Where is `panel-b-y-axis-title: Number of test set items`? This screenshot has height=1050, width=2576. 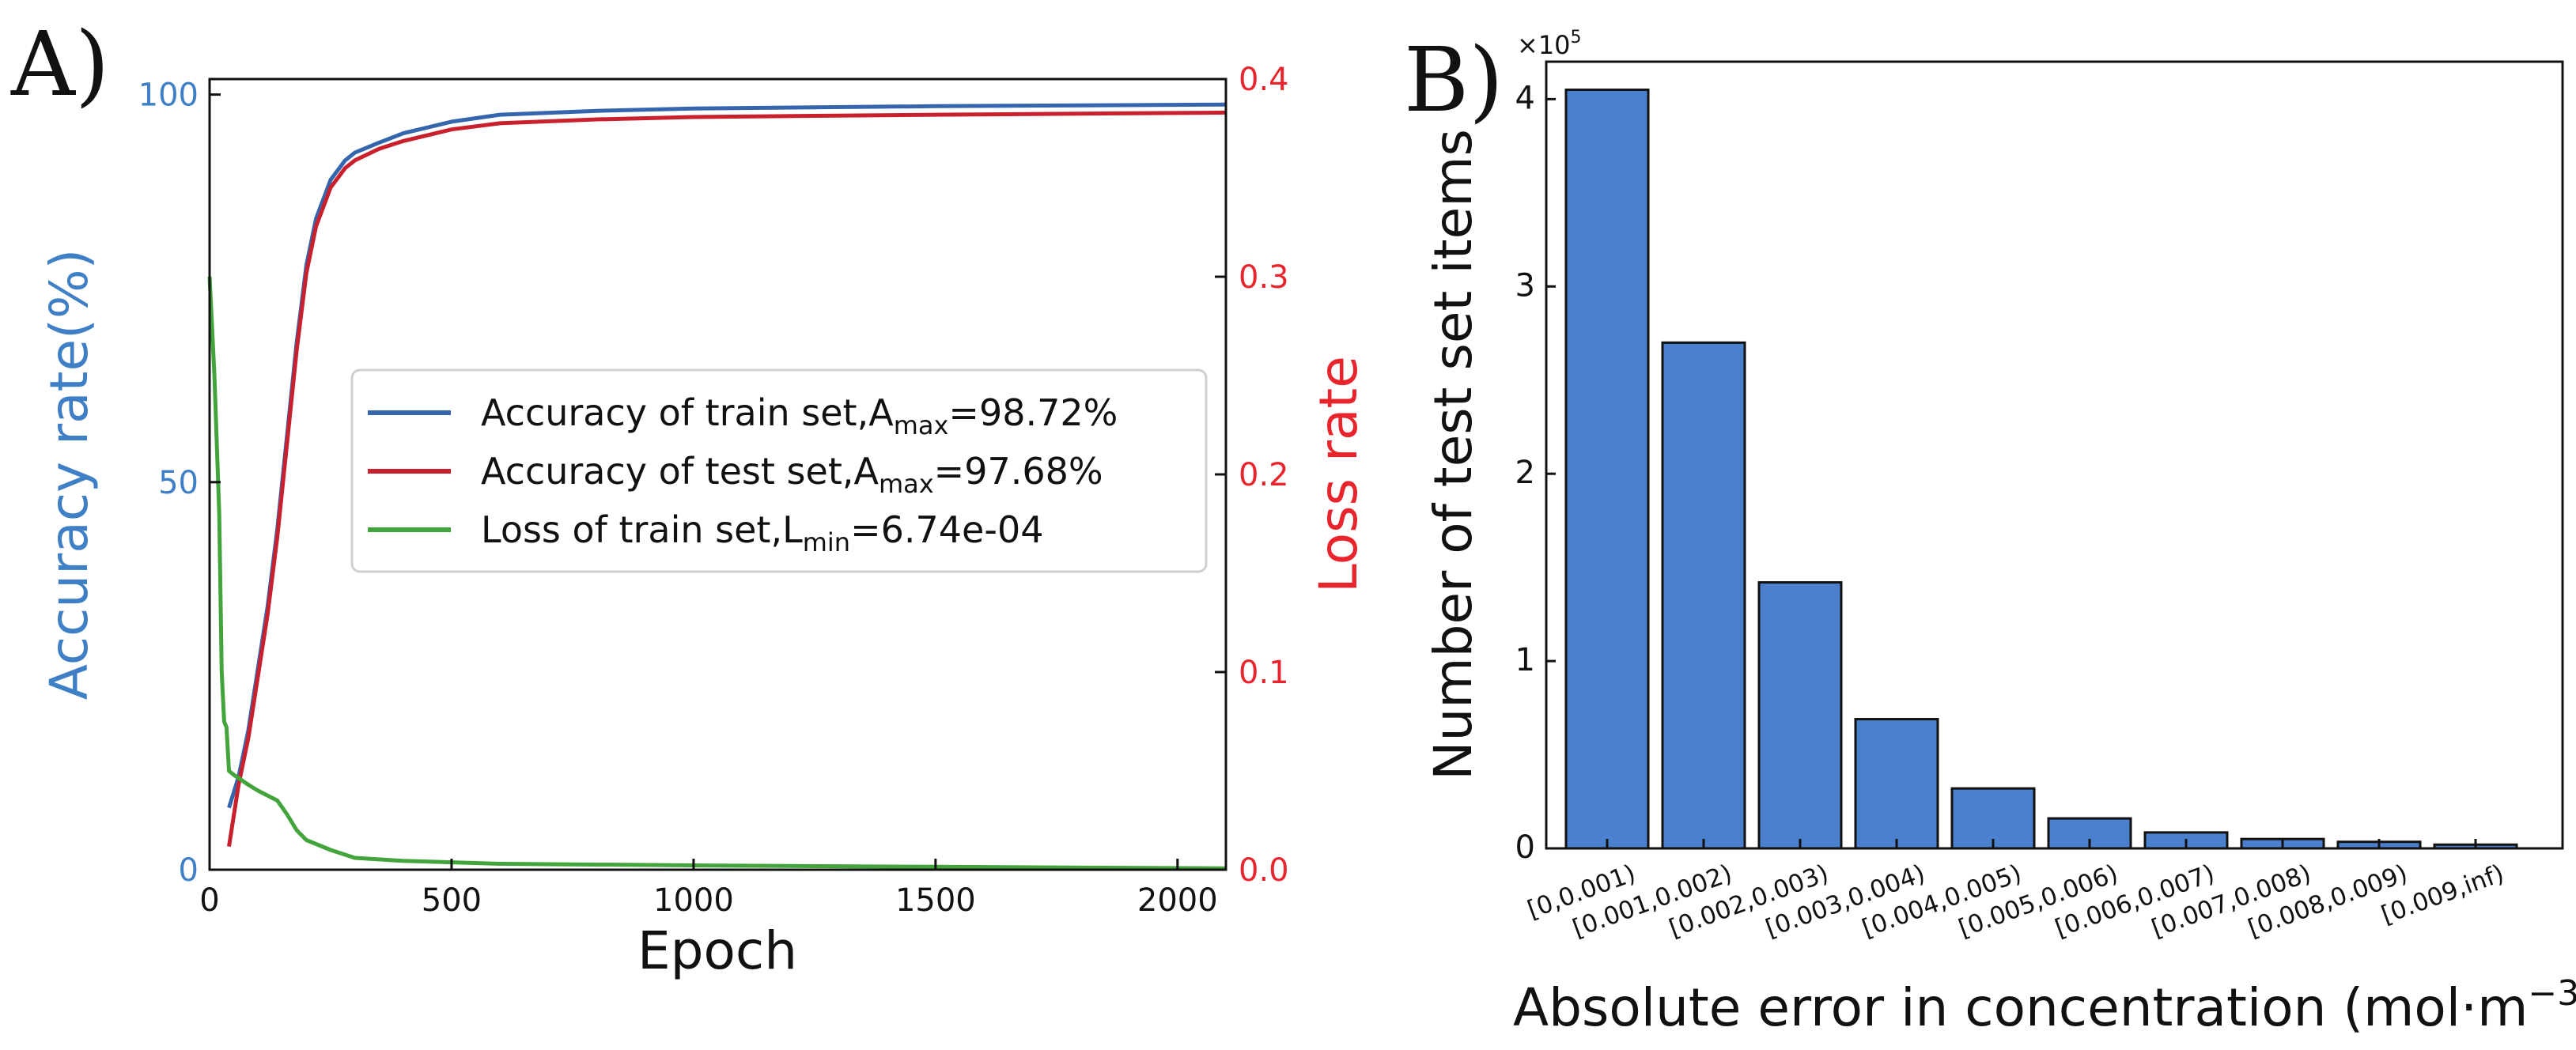
panel-b-y-axis-title: Number of test set items is located at coordinates (1454, 454).